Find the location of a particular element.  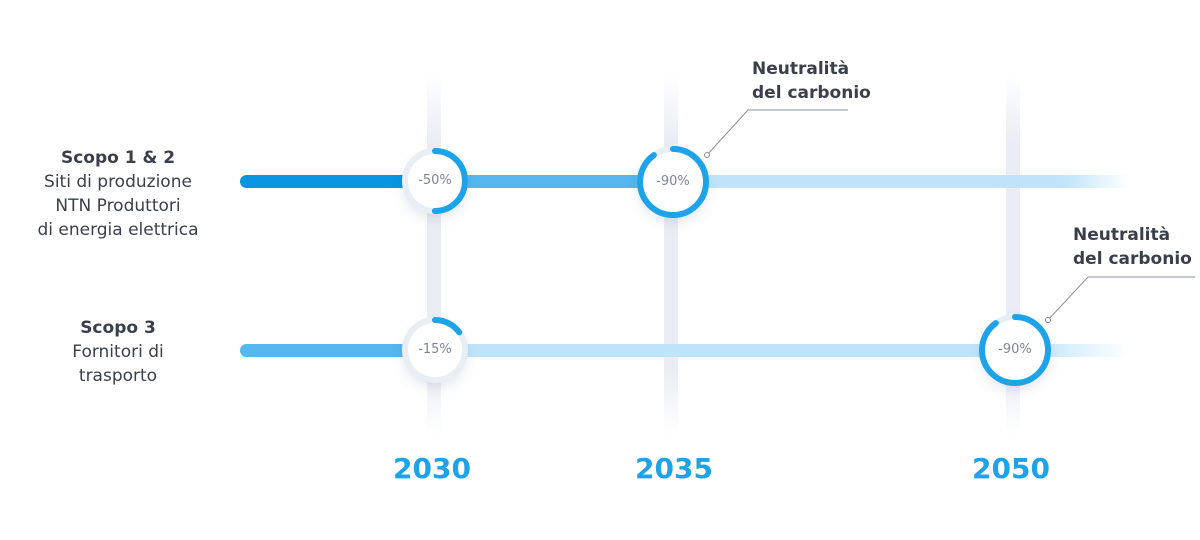

year-label-2050: 2050 is located at coordinates (1011, 468).